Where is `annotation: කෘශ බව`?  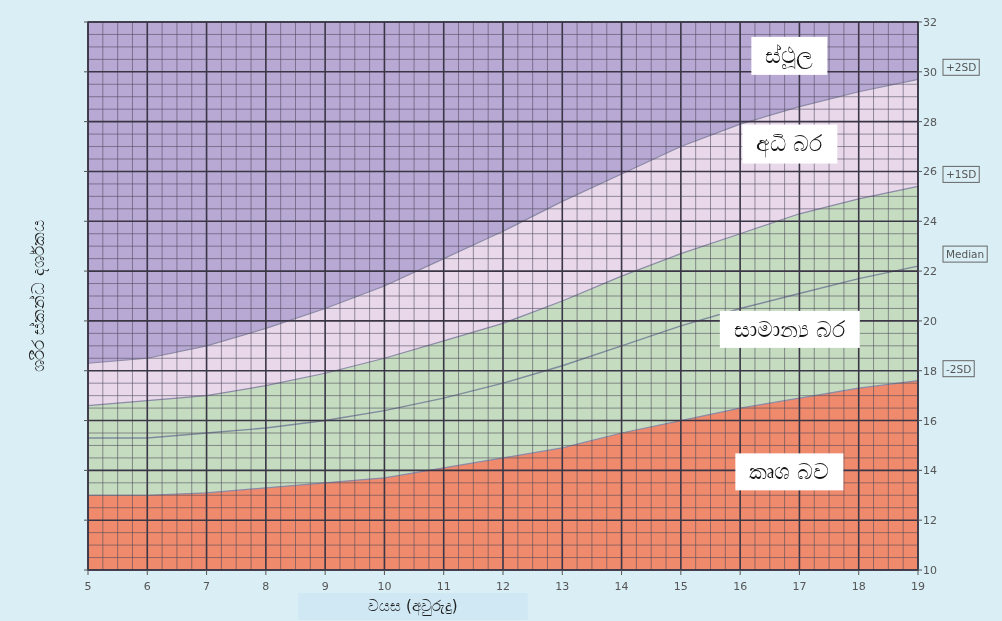 annotation: කෘශ බව is located at coordinates (789, 472).